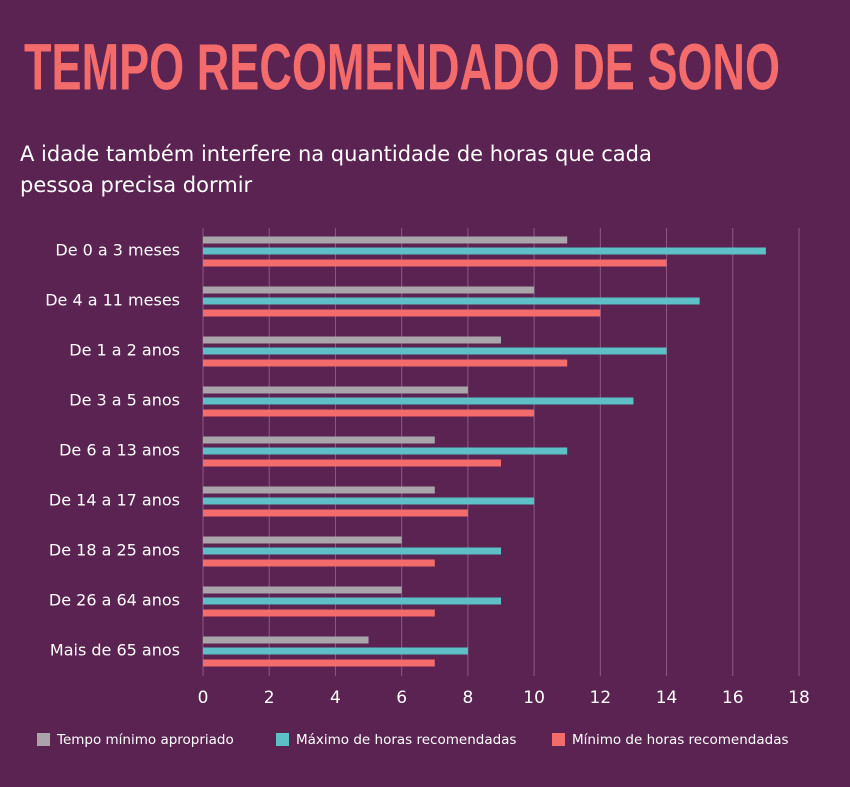  What do you see at coordinates (799, 698) in the screenshot?
I see `x-tick-label: 18` at bounding box center [799, 698].